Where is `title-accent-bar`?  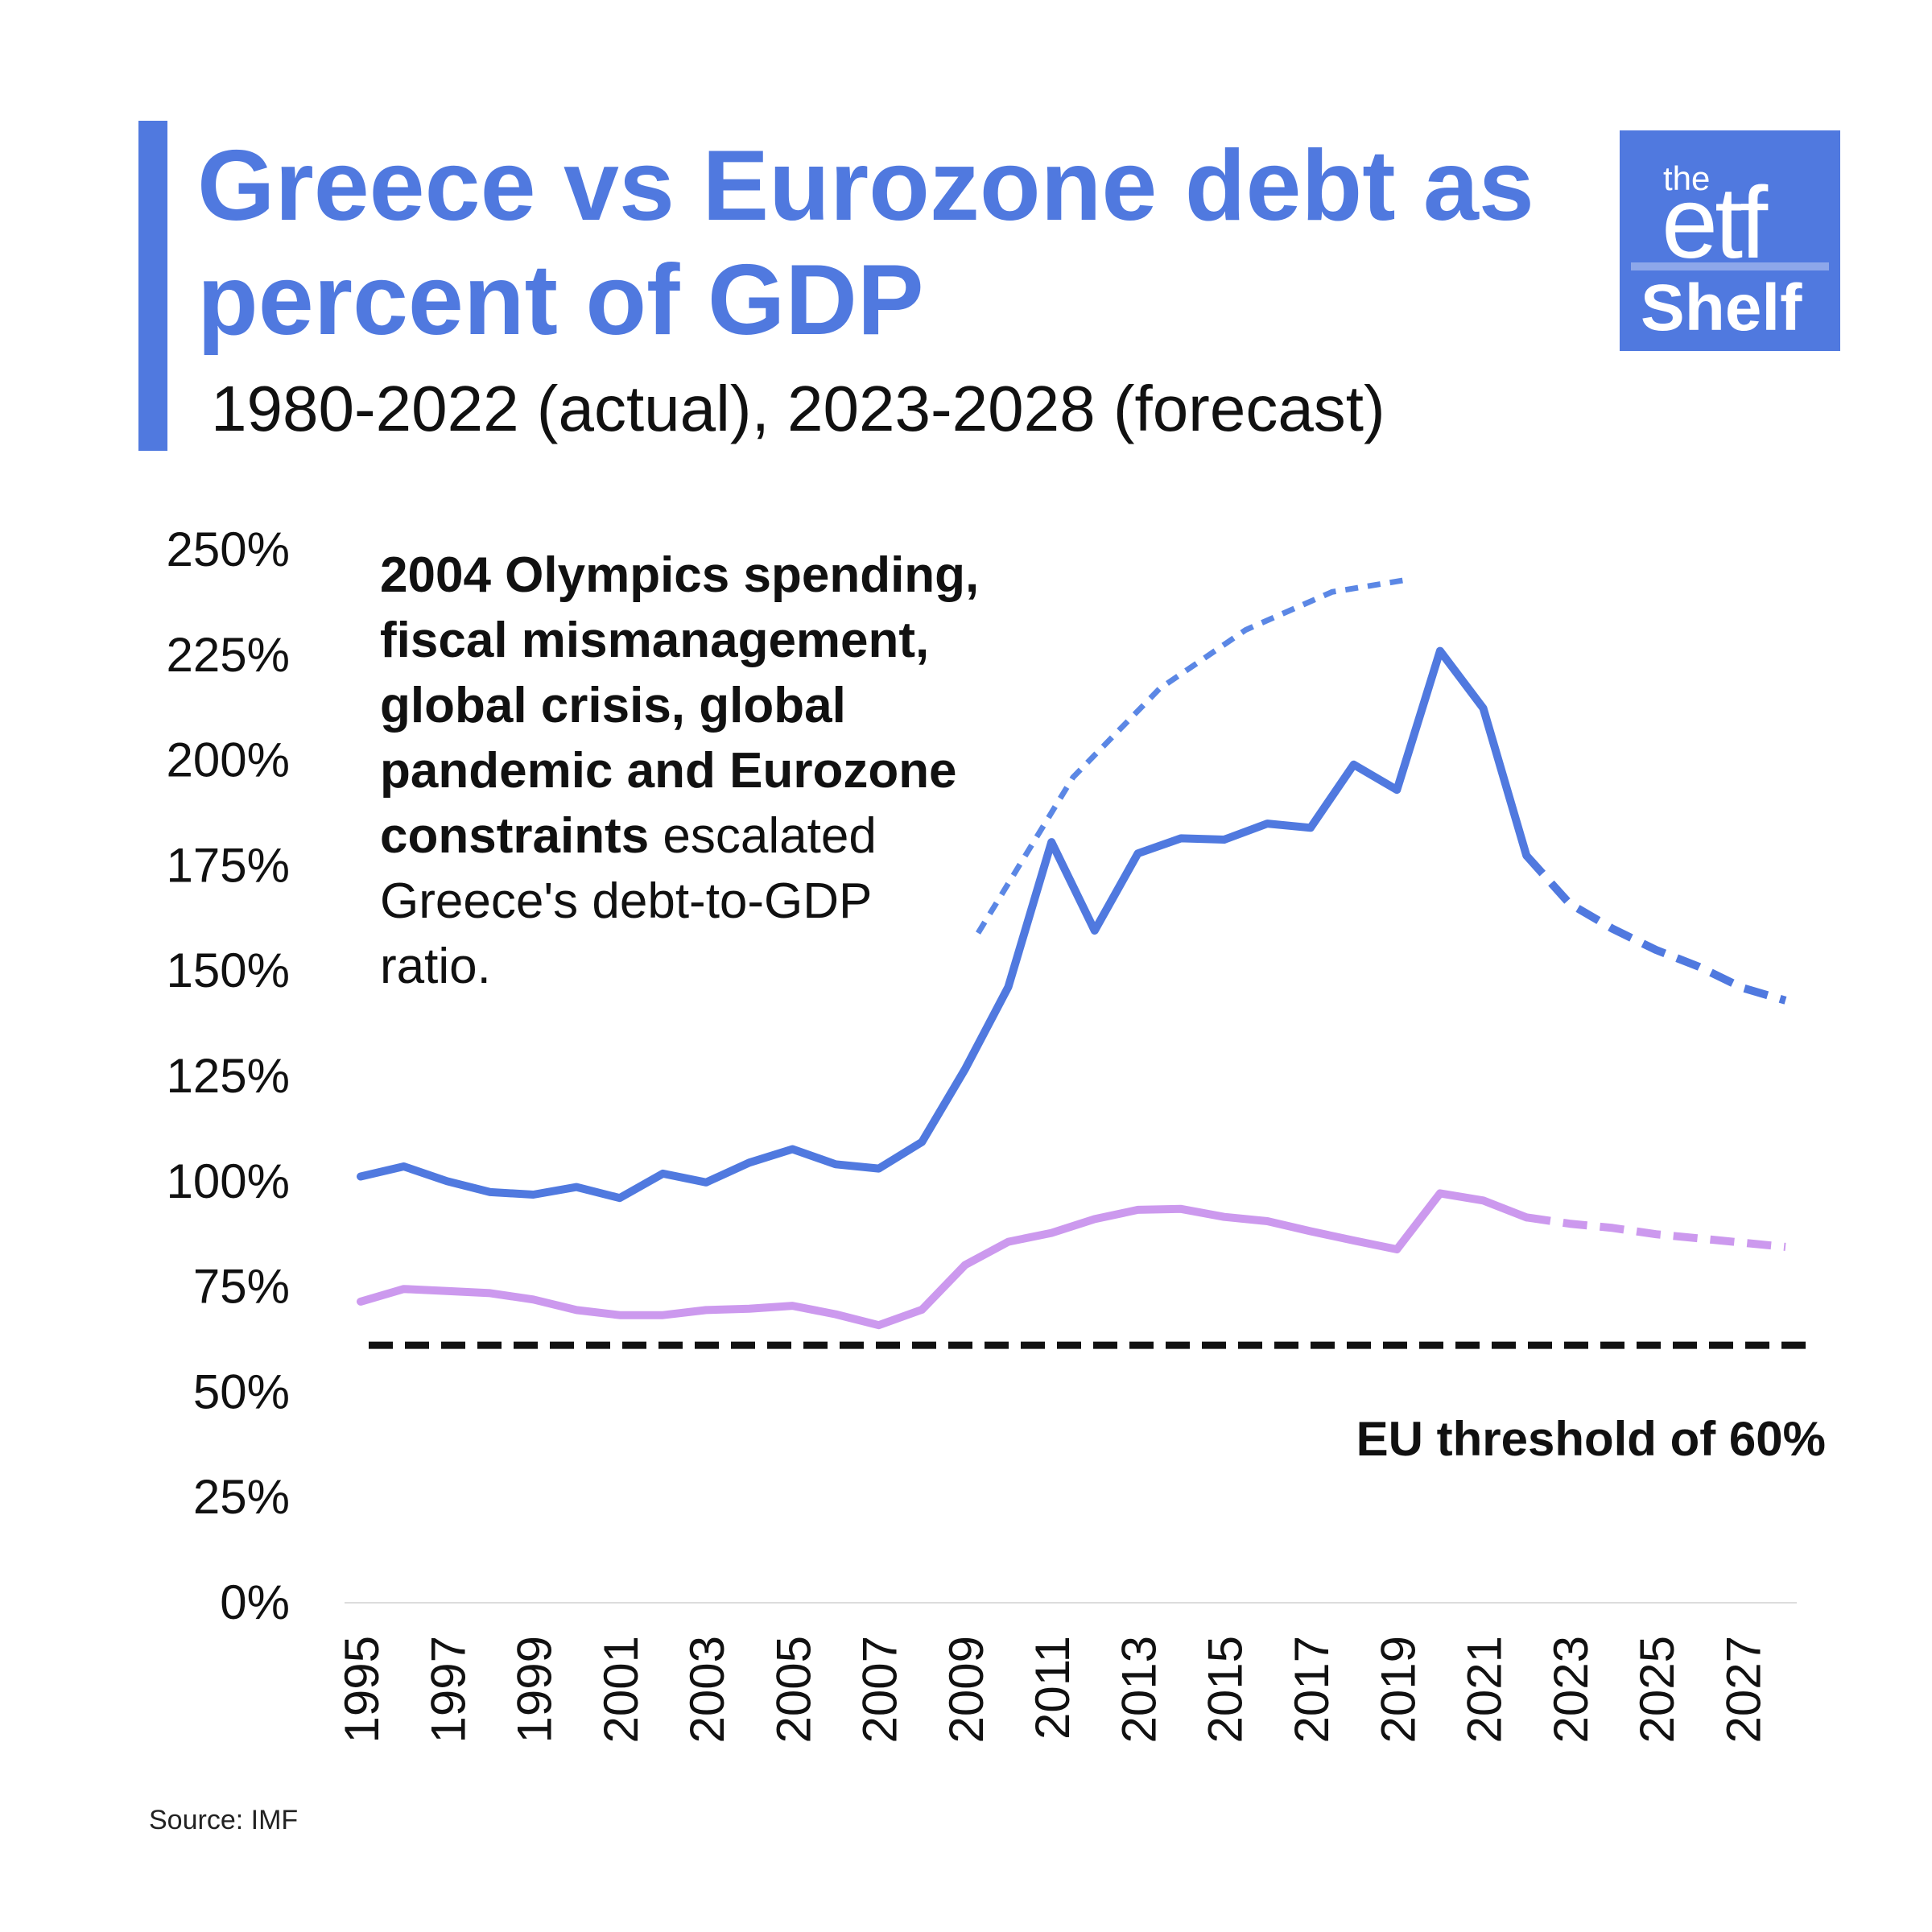 title-accent-bar is located at coordinates (152, 286).